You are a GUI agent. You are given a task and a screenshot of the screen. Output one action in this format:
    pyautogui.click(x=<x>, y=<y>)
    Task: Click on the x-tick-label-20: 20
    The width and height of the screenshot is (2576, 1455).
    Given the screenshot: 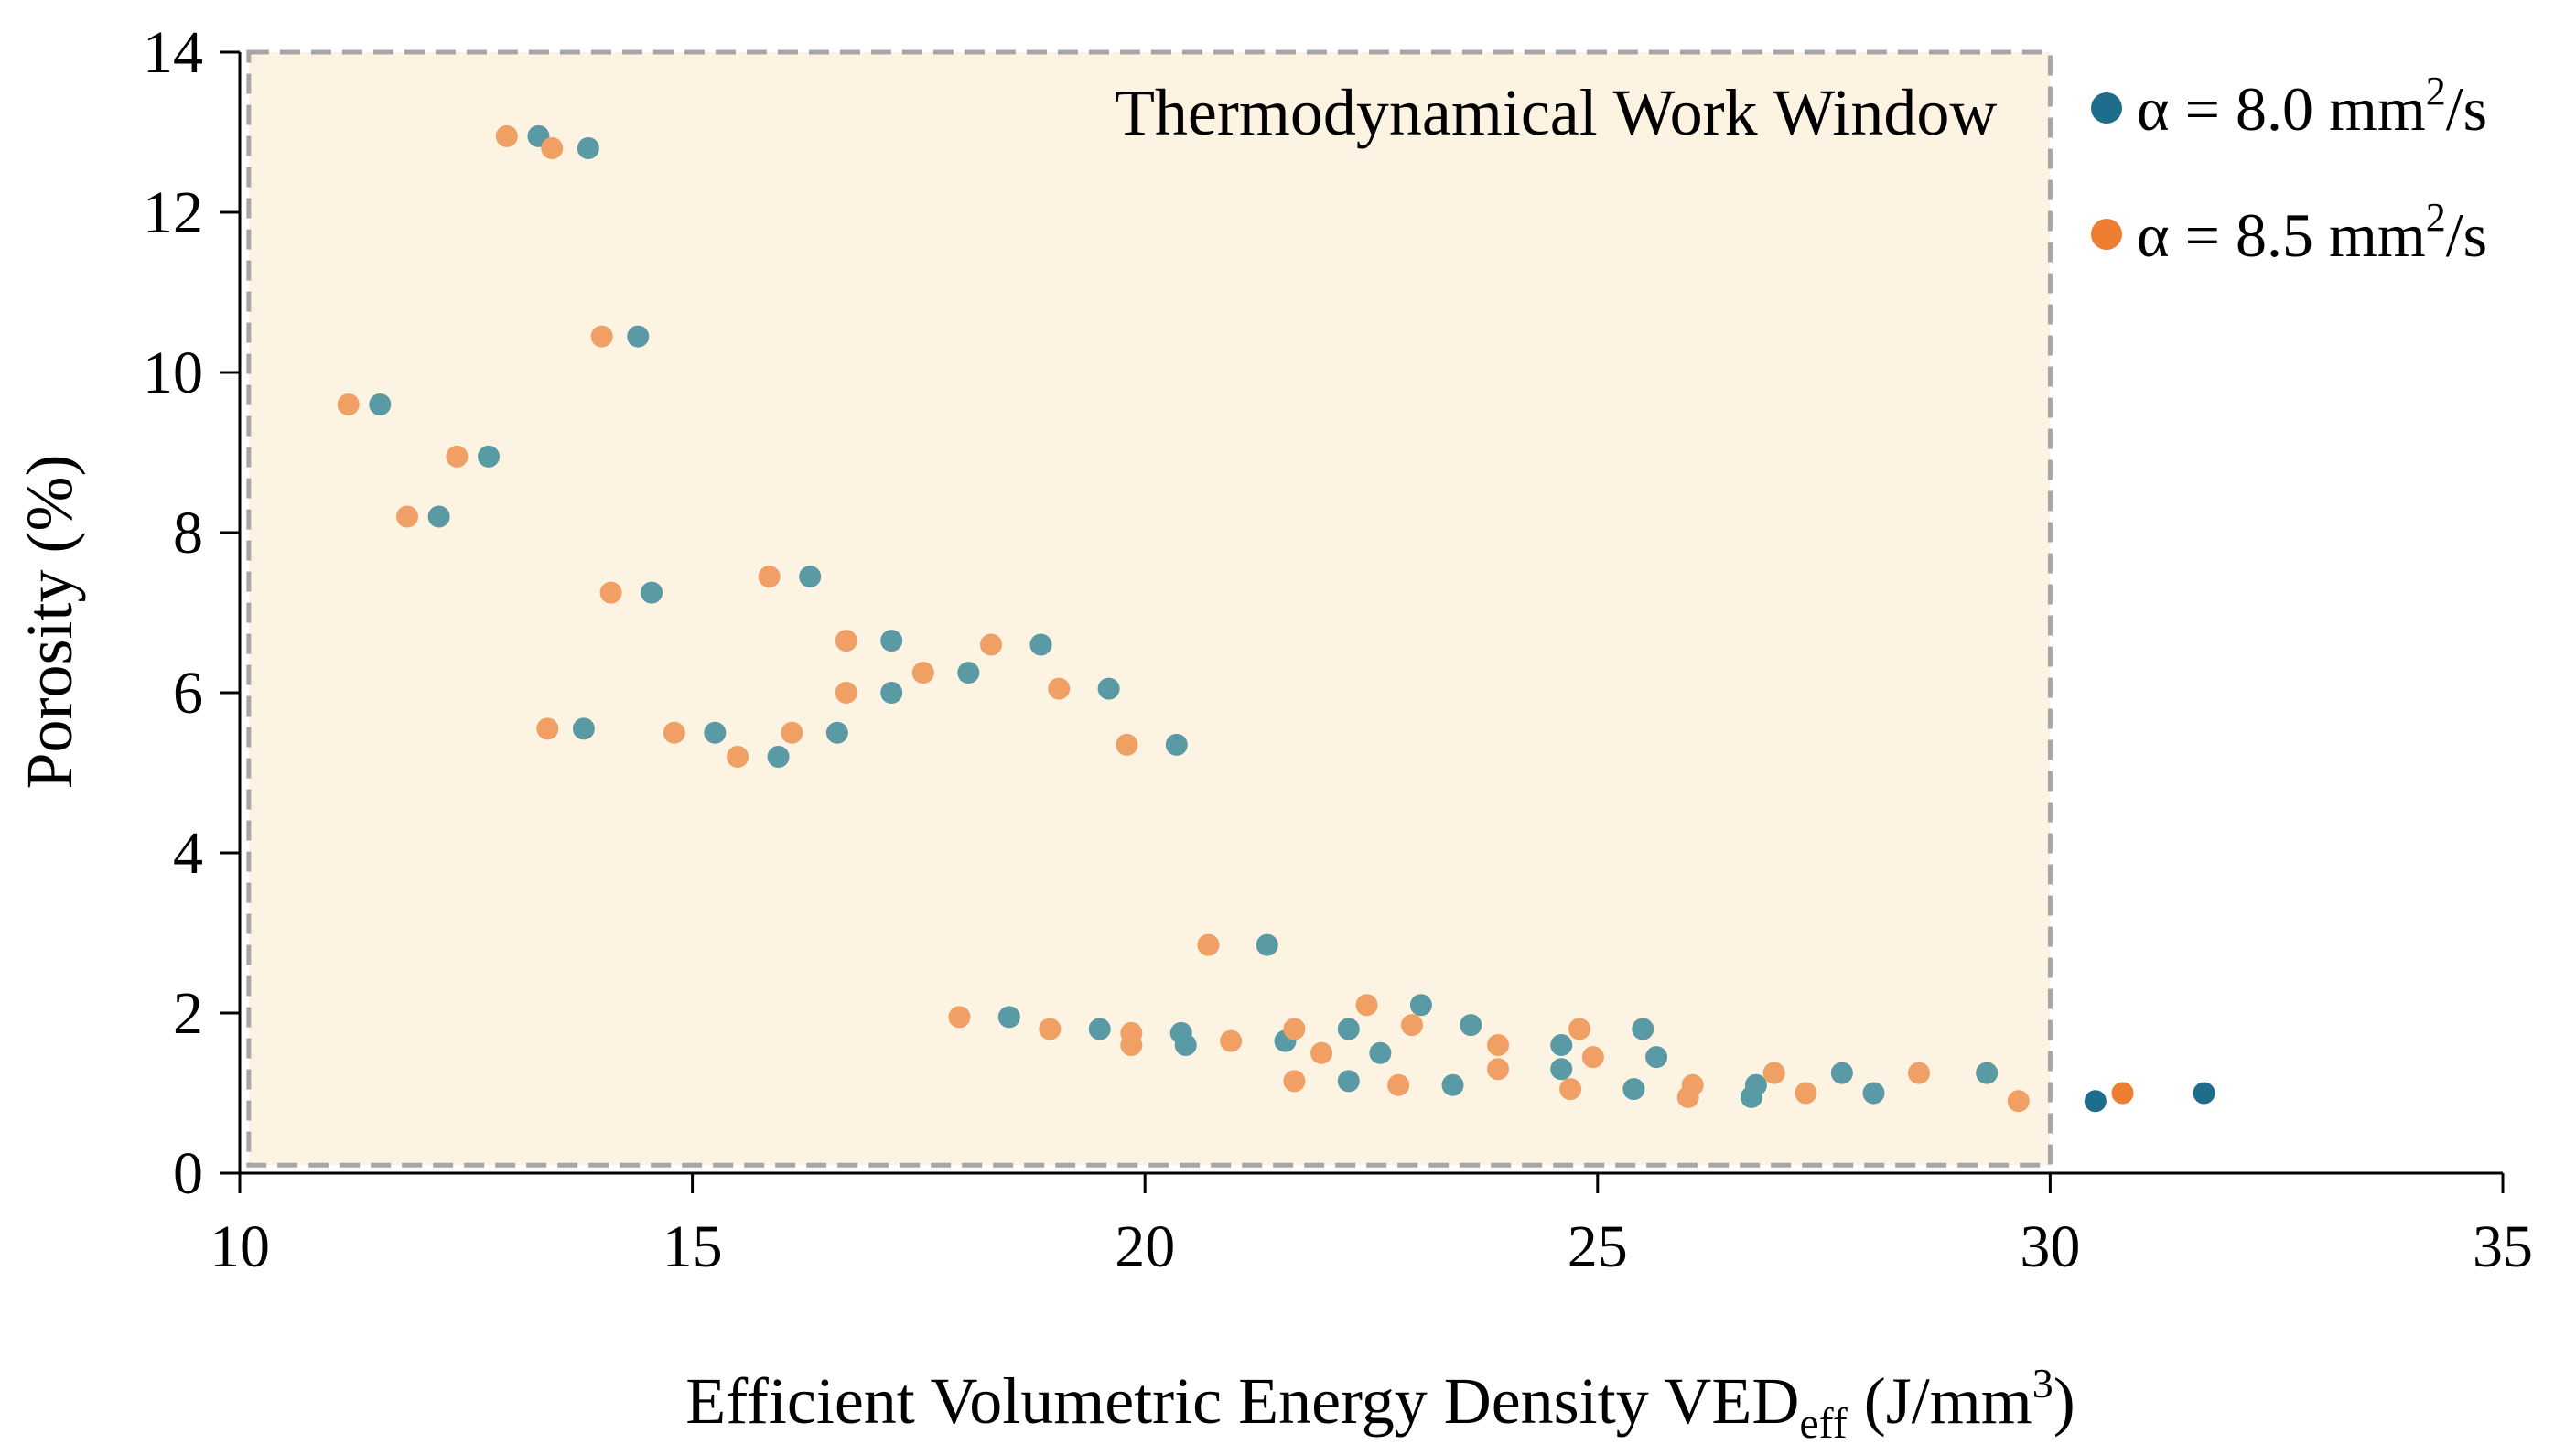 What is the action you would take?
    pyautogui.click(x=1145, y=1246)
    